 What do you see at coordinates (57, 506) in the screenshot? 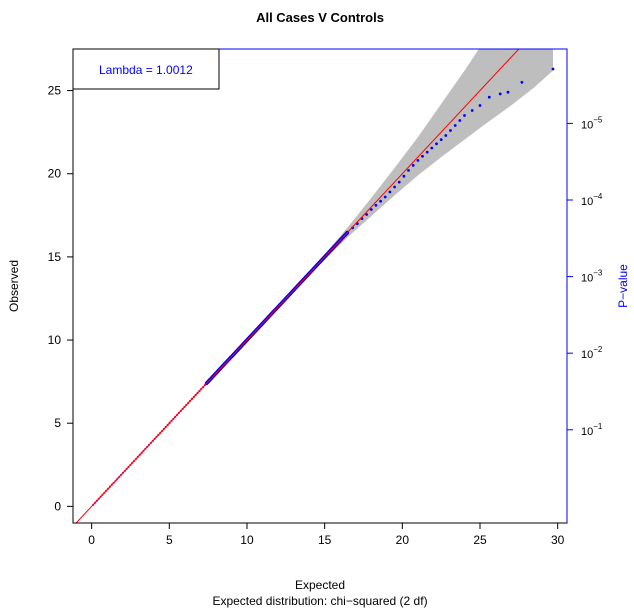
I see `y-tick-label: 0` at bounding box center [57, 506].